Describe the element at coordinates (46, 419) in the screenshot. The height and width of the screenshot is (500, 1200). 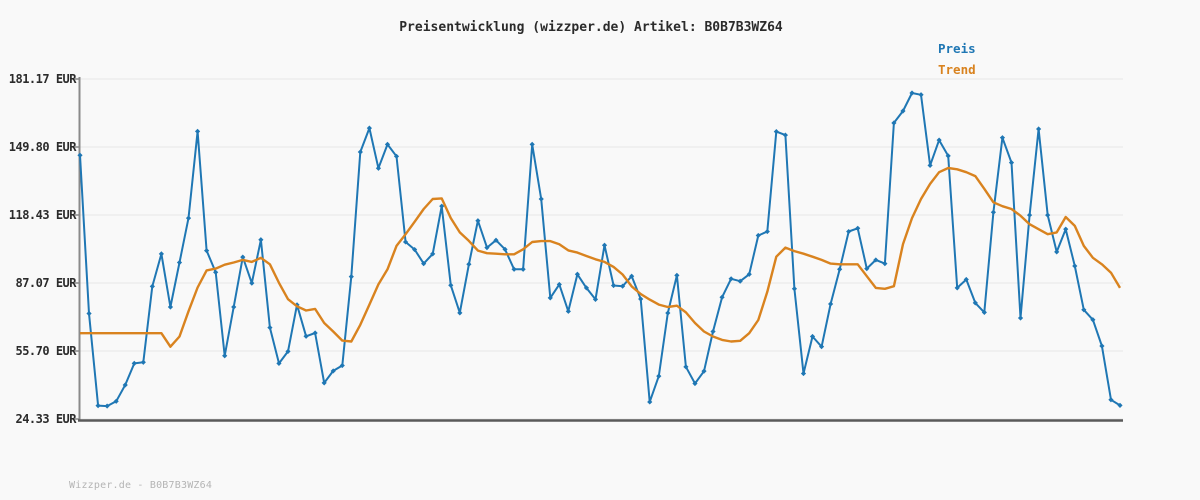
I see `y-tick-label: 24.33 EUR` at that location.